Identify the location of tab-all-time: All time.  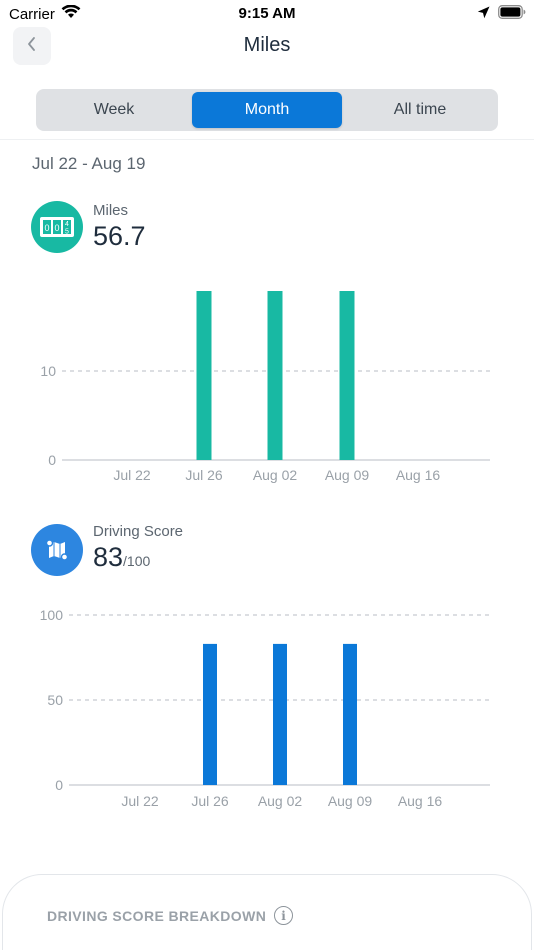
(420, 109).